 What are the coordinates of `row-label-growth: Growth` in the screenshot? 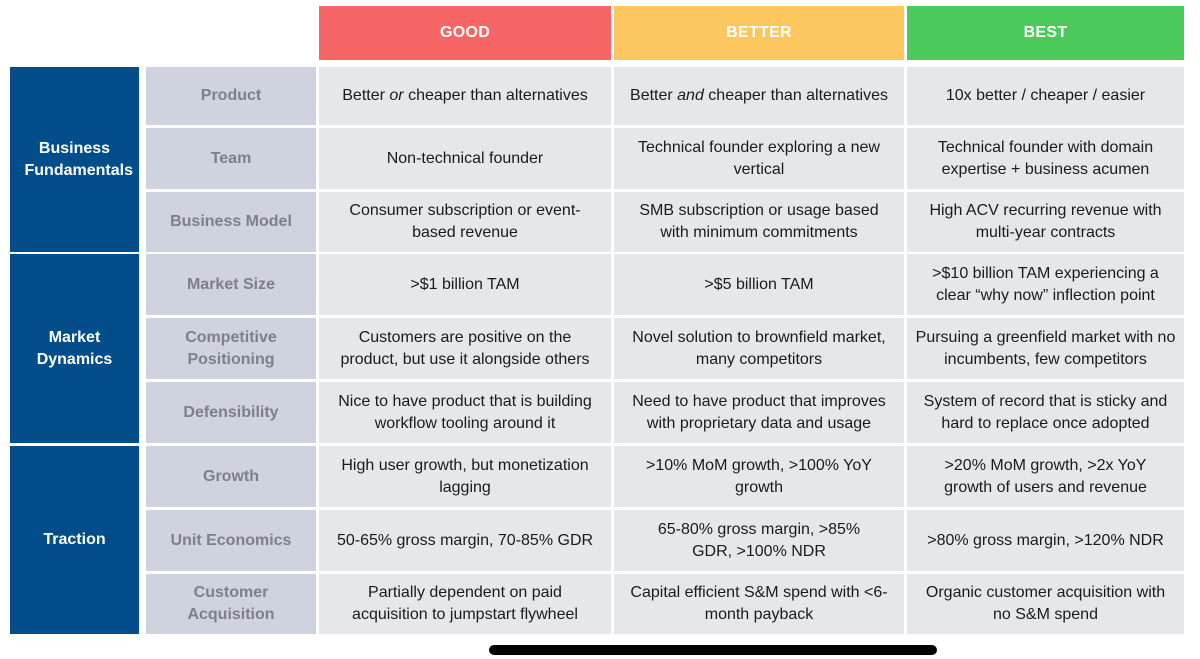 It's located at (231, 476).